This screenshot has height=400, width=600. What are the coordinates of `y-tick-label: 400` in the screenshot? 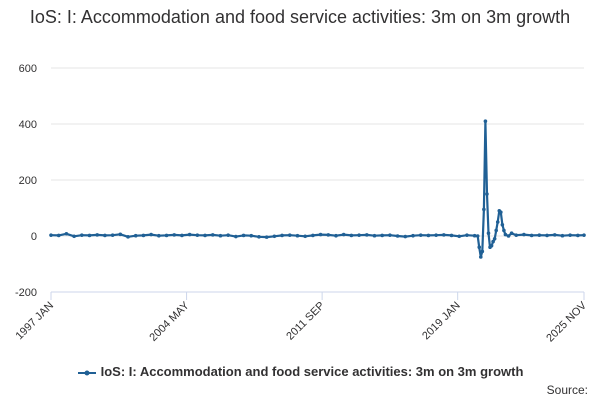 It's located at (28, 125).